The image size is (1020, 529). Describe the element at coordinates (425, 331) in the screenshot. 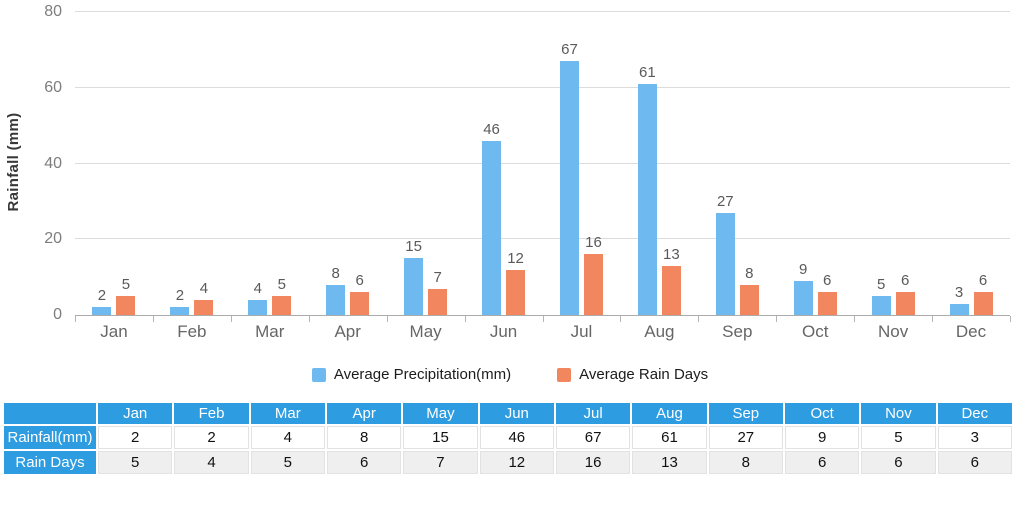

I see `x-axis-label-may: May` at that location.